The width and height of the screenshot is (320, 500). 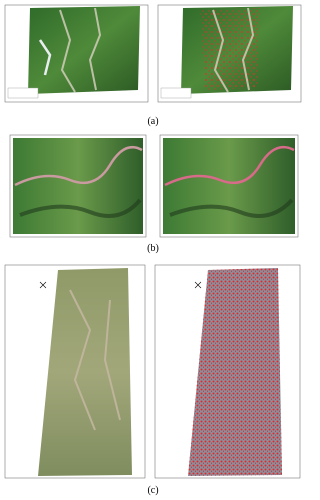 I want to click on river, so click(x=45, y=57).